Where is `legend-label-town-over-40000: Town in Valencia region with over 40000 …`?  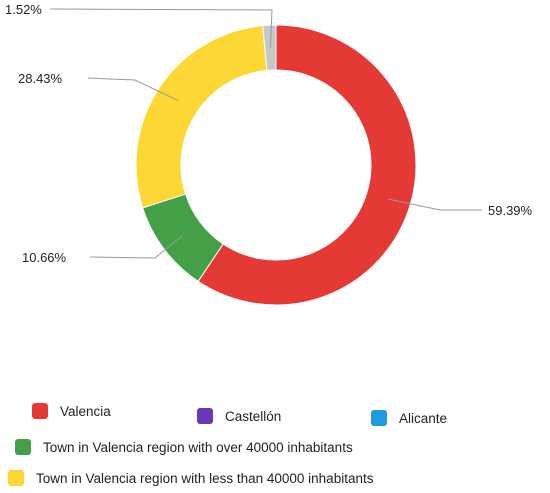 legend-label-town-over-40000: Town in Valencia region with over 40000 … is located at coordinates (198, 447).